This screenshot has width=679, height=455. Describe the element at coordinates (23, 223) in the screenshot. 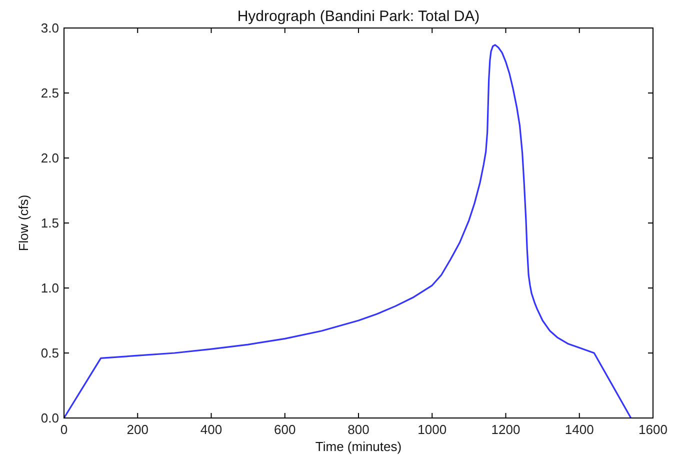

I see `y-axis-title: Flow (cfs)` at that location.